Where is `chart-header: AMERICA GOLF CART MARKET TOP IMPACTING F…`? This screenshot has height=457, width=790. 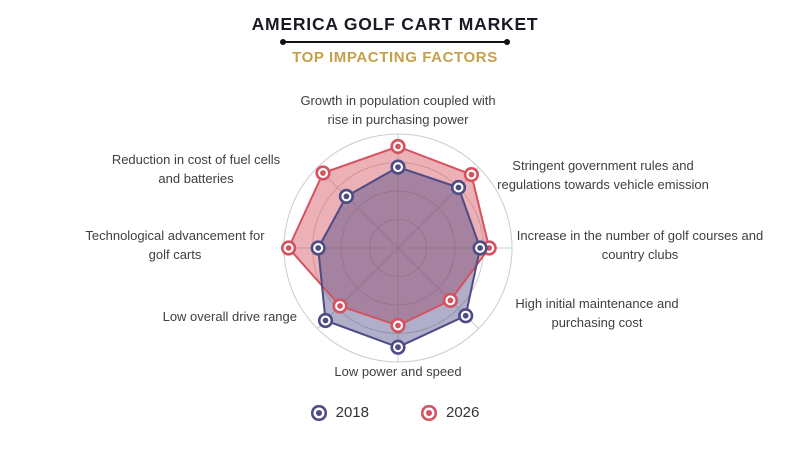 chart-header: AMERICA GOLF CART MARKET TOP IMPACTING F… is located at coordinates (395, 40).